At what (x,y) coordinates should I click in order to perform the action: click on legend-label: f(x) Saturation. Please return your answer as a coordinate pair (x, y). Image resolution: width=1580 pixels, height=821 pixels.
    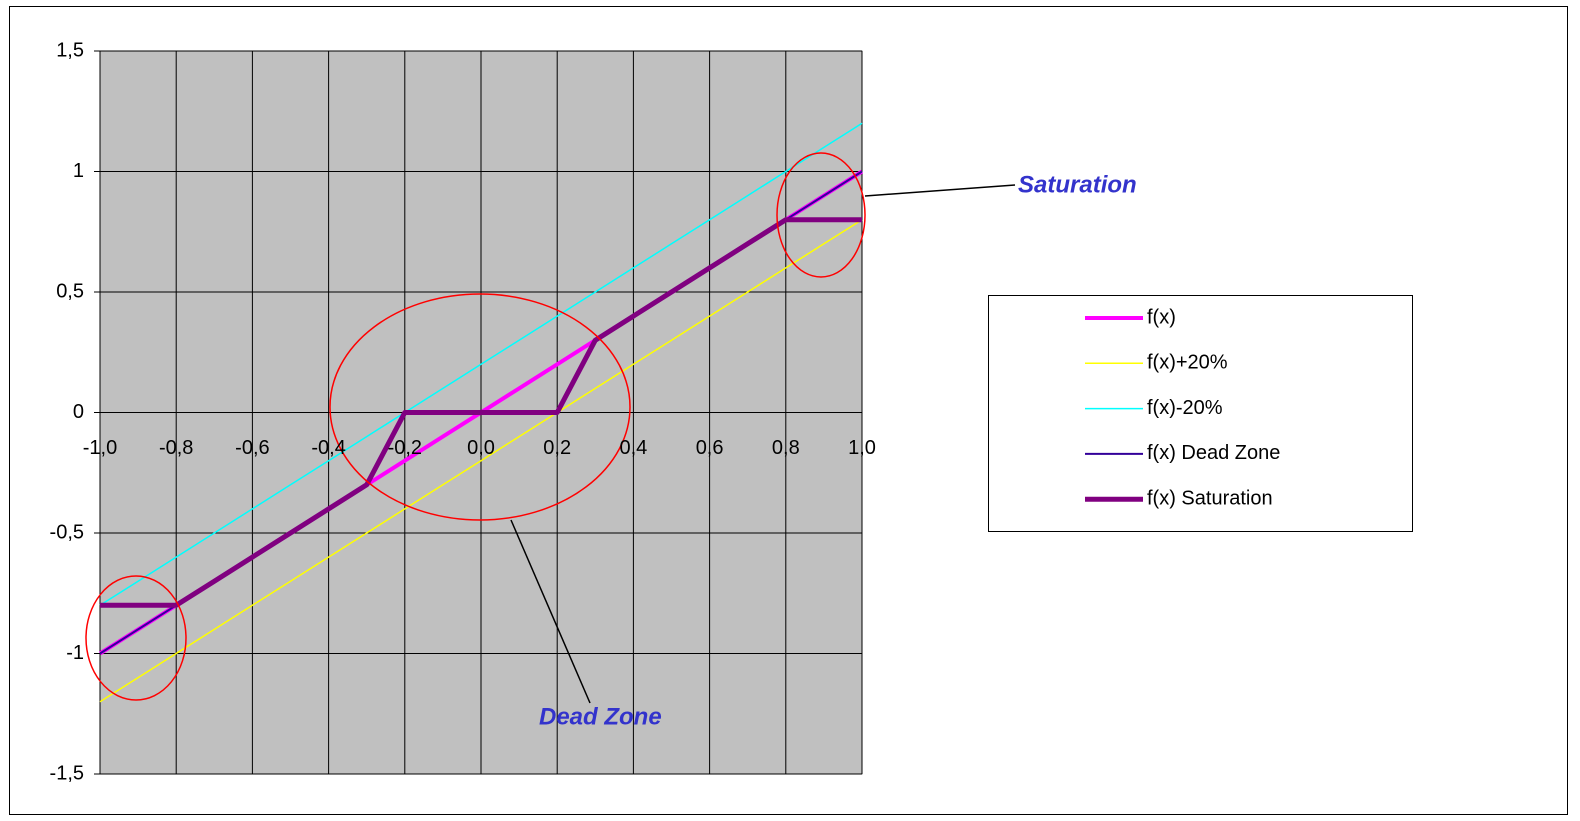
    Looking at the image, I should click on (1210, 498).